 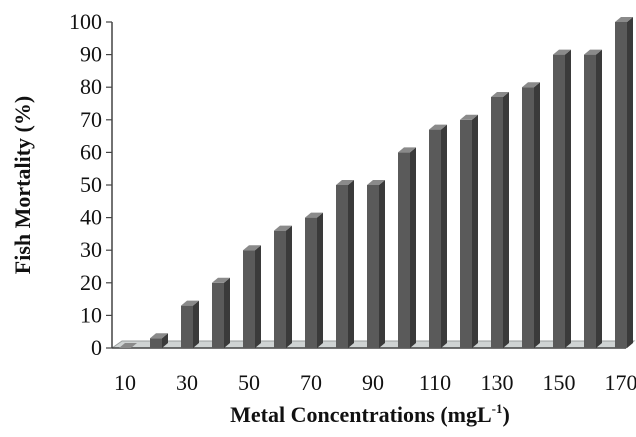 I want to click on x-axis-title-suffix: ), so click(x=506, y=414).